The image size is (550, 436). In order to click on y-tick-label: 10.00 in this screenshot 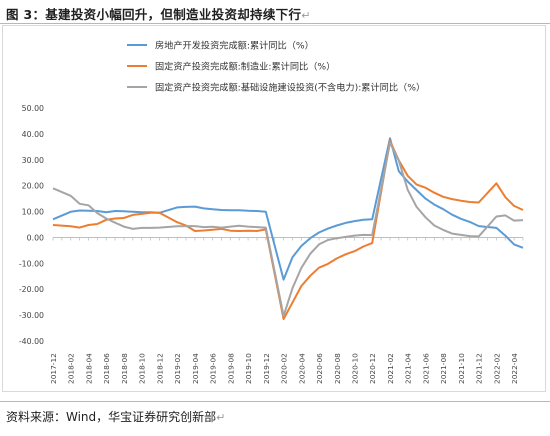, I will do `click(33, 212)`.